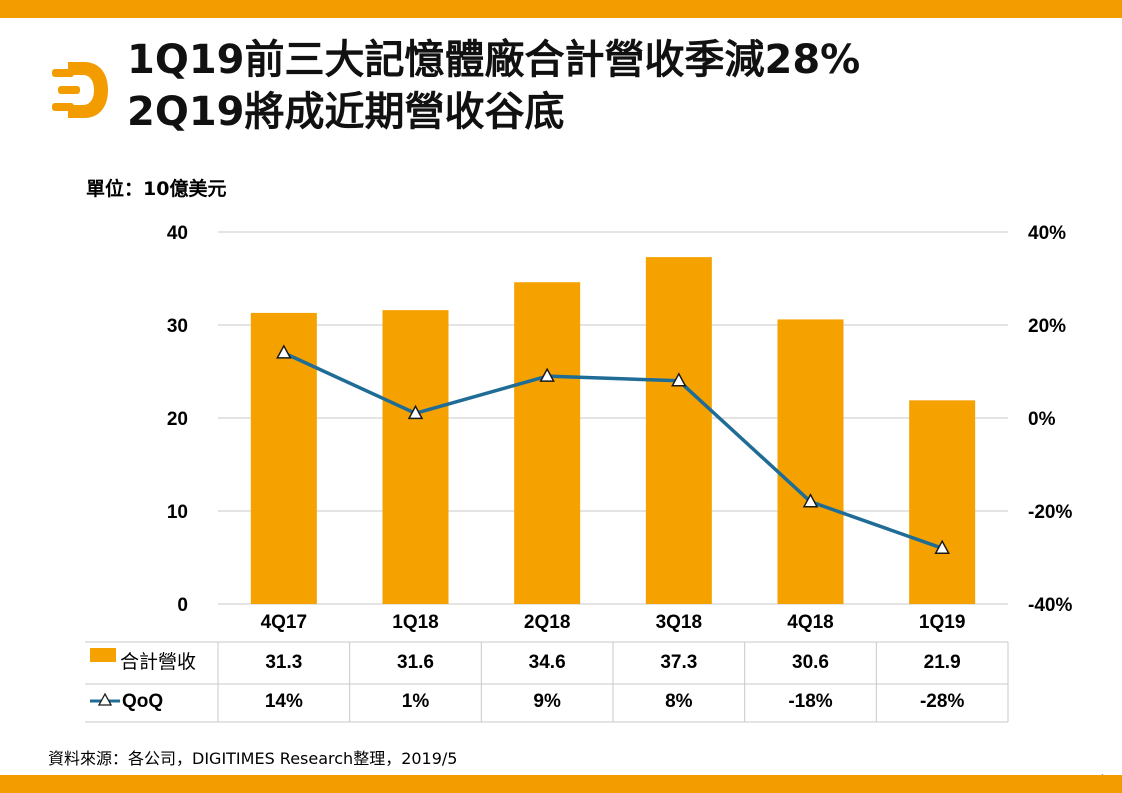 The image size is (1122, 793). I want to click on y-right-tick-label: -20%, so click(1050, 512).